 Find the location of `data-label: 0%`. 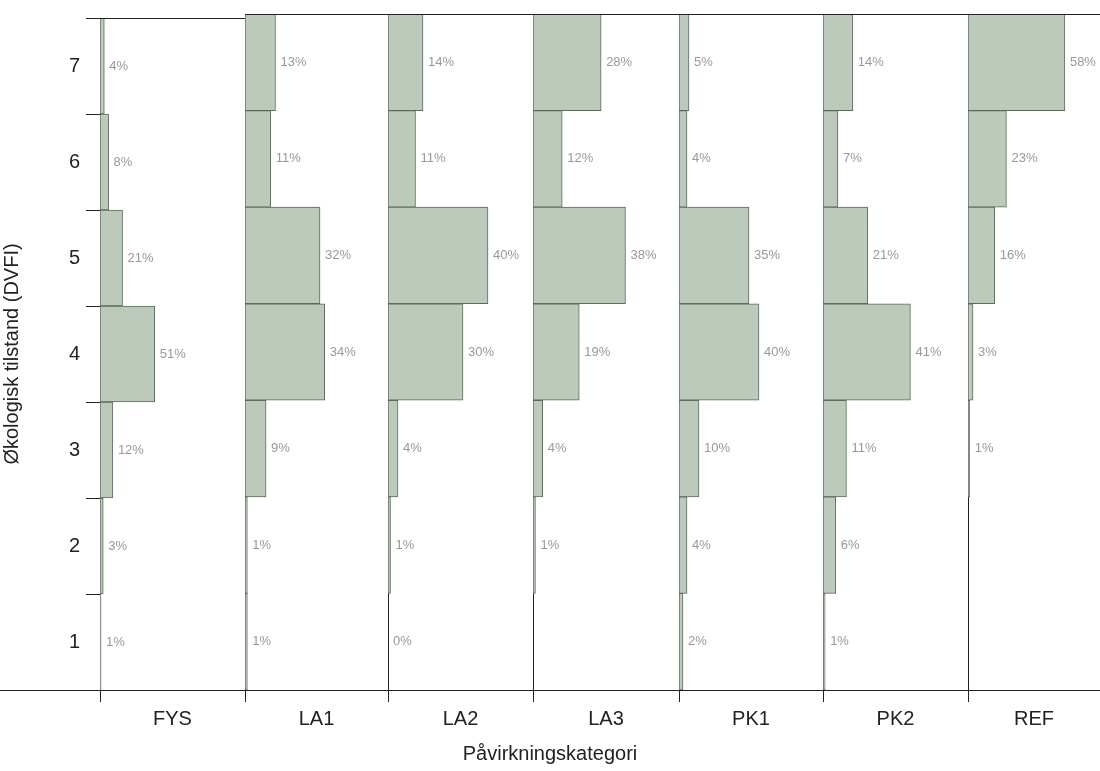

data-label: 0% is located at coordinates (403, 641).